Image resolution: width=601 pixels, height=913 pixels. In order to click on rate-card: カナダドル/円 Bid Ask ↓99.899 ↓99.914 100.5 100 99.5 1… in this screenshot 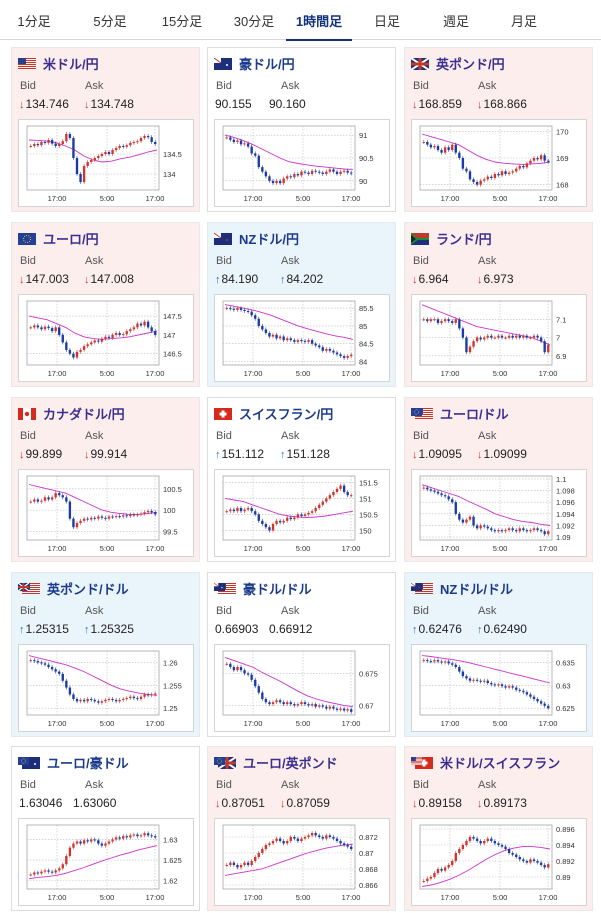, I will do `click(105, 479)`.